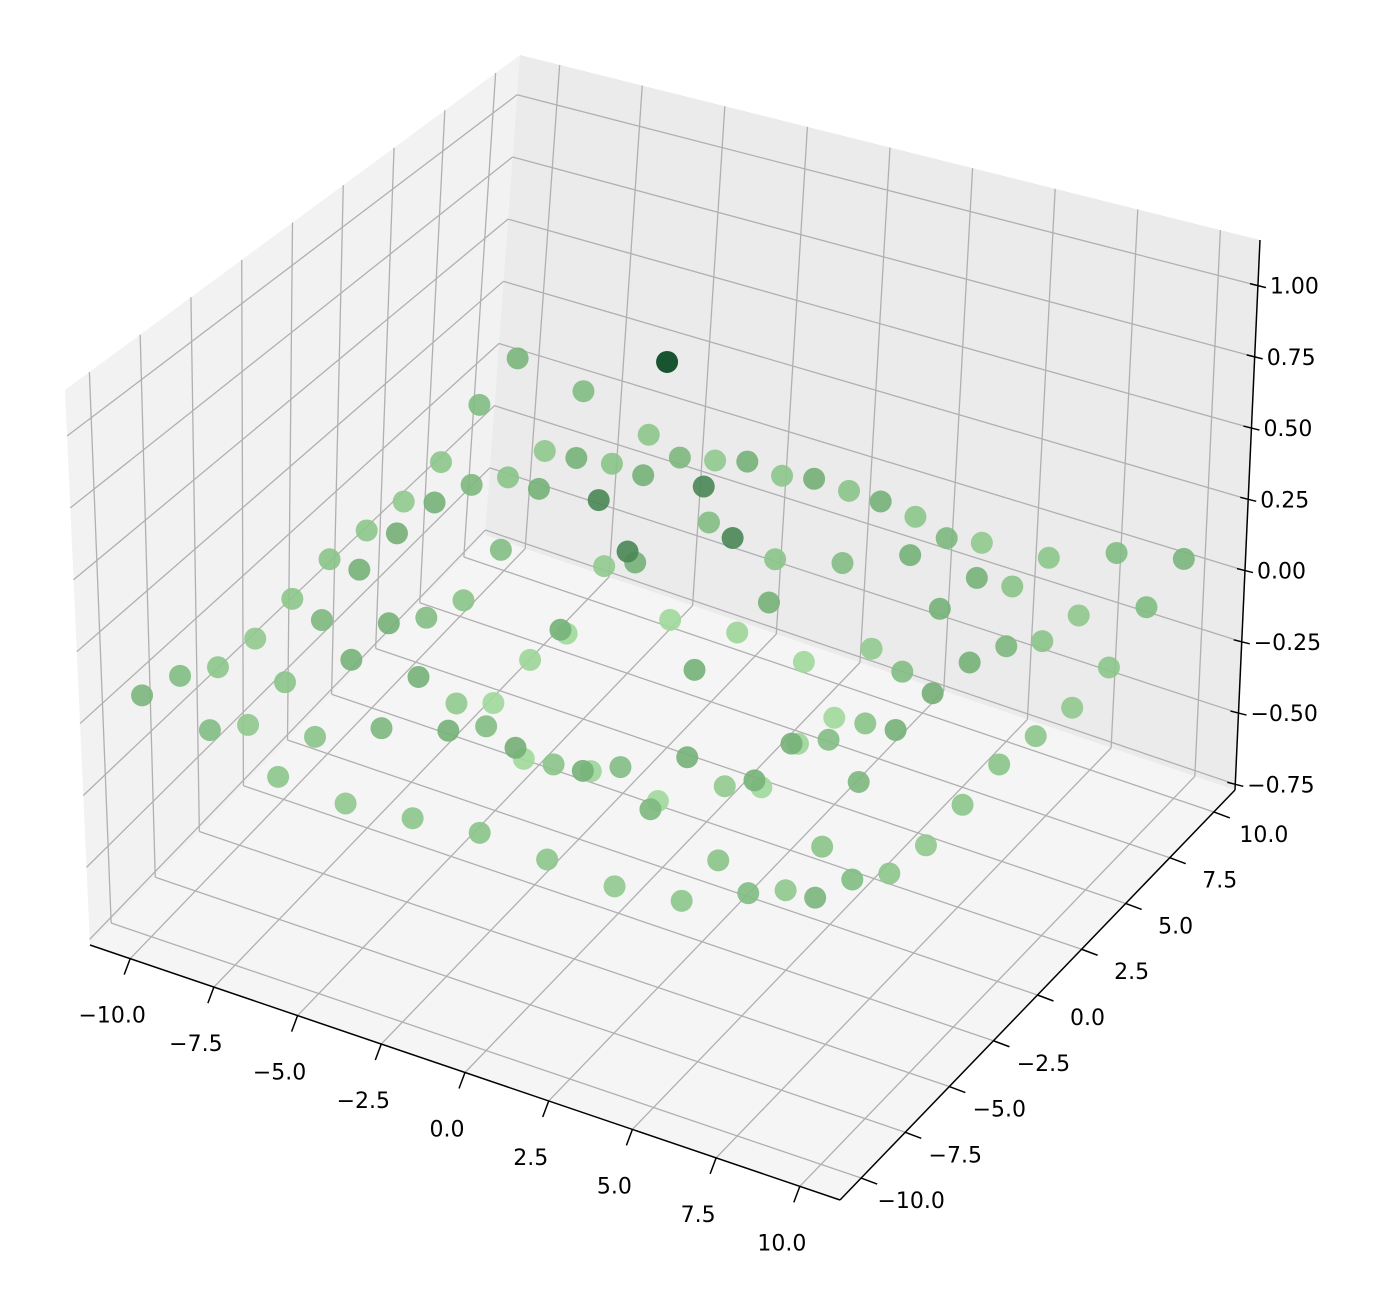 The width and height of the screenshot is (1400, 1301). I want to click on x-tick-label: 10.0, so click(781, 1243).